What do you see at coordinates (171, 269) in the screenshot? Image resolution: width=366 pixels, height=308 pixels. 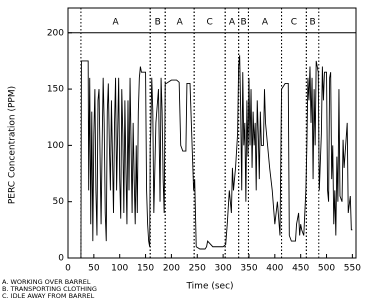 I see `x-tick-label: 200` at bounding box center [171, 269].